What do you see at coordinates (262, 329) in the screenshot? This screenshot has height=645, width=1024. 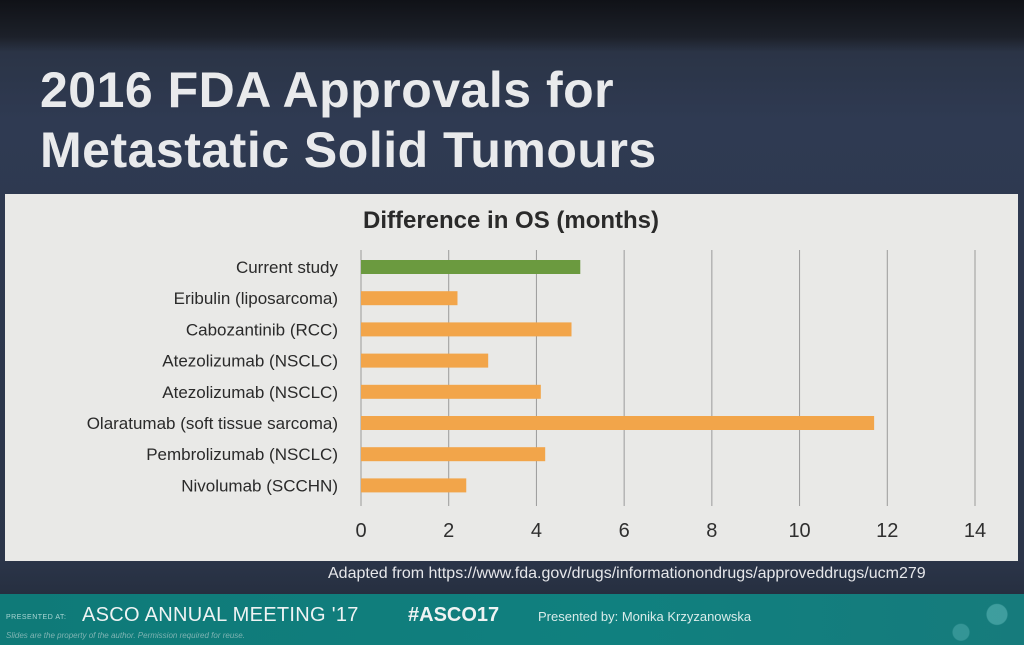 I see `category-label: Cabozantinib (RCC)` at bounding box center [262, 329].